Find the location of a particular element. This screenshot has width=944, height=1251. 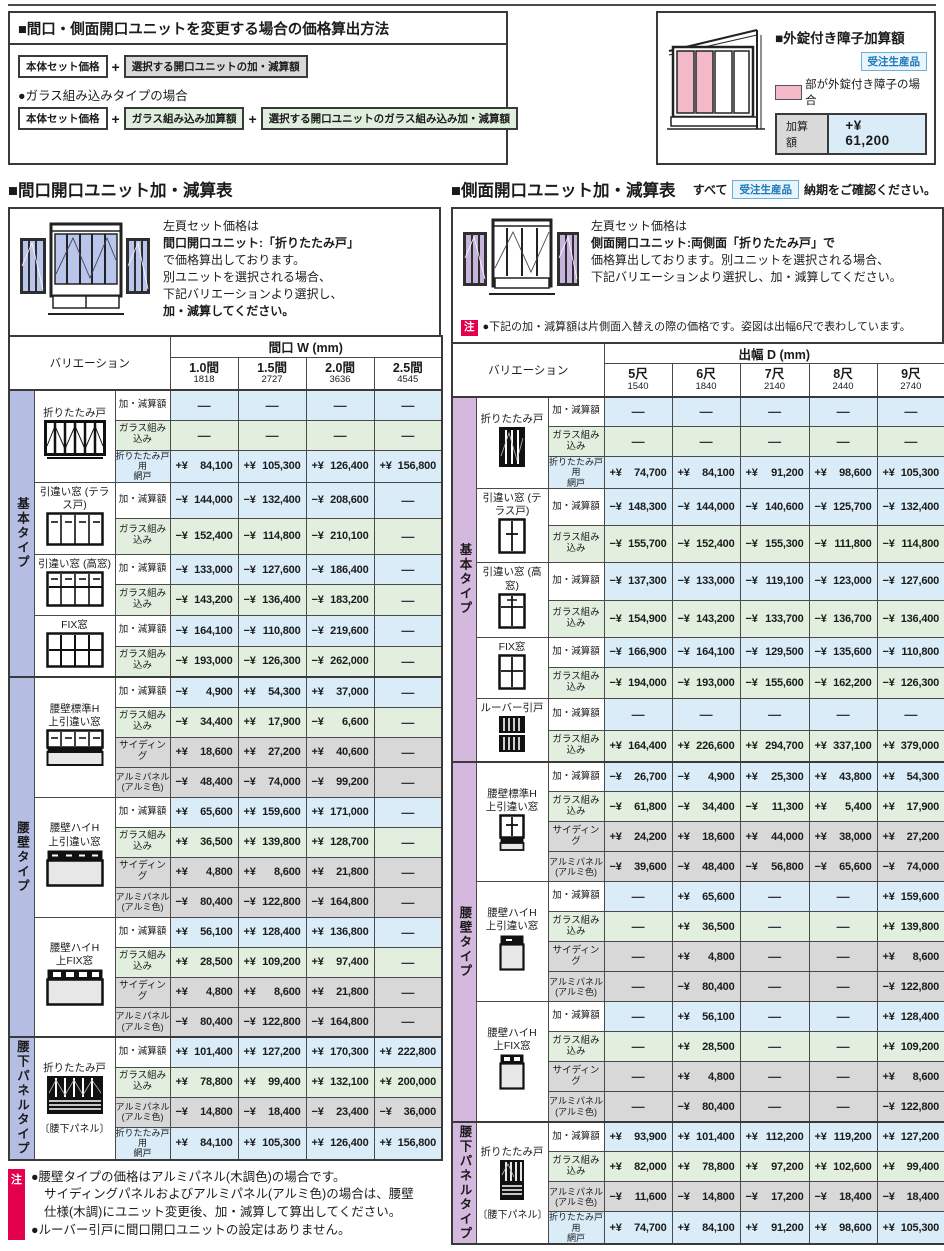

price-cell: −¥ 34,400 is located at coordinates (706, 807).